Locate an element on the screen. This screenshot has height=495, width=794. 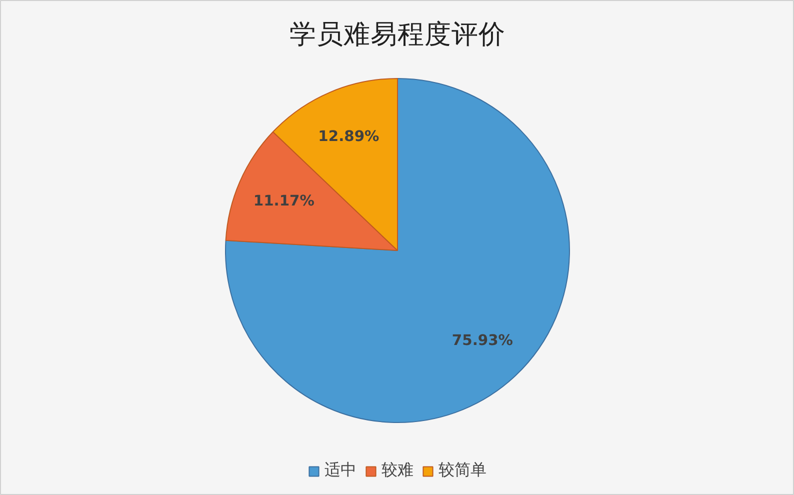
legend-label: 较简单 is located at coordinates (462, 470).